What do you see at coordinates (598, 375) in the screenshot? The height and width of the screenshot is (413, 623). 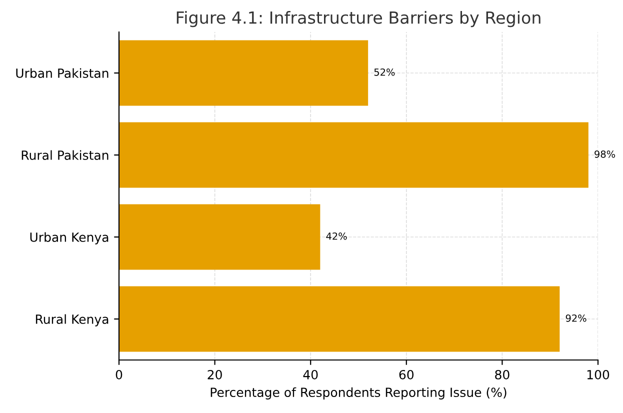 I see `x-tick-label: 100` at bounding box center [598, 375].